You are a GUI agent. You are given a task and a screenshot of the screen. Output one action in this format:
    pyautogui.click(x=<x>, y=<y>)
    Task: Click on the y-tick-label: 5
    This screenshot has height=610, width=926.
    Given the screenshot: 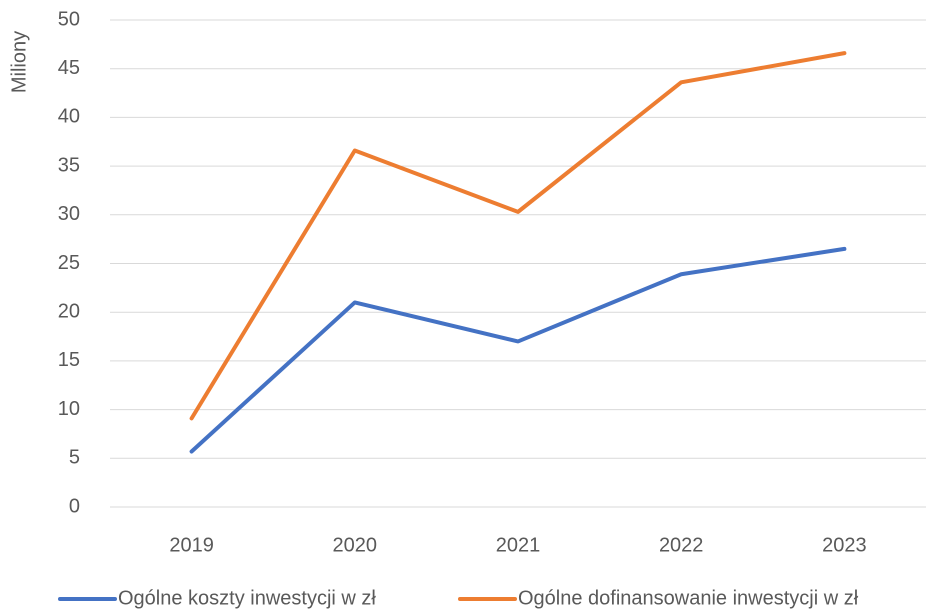 What is the action you would take?
    pyautogui.click(x=74, y=458)
    